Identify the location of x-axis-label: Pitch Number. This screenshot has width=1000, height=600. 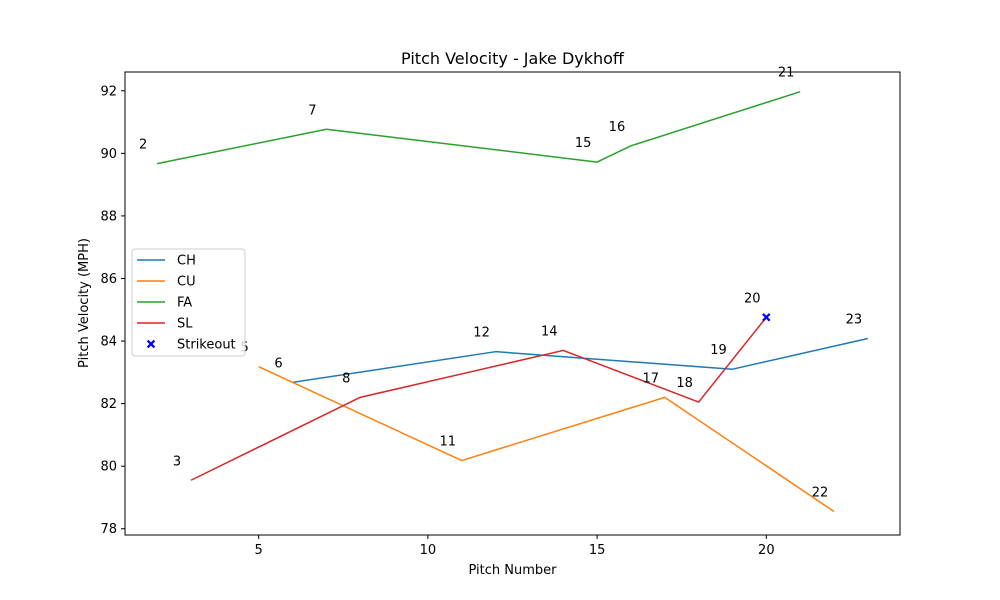
(512, 570).